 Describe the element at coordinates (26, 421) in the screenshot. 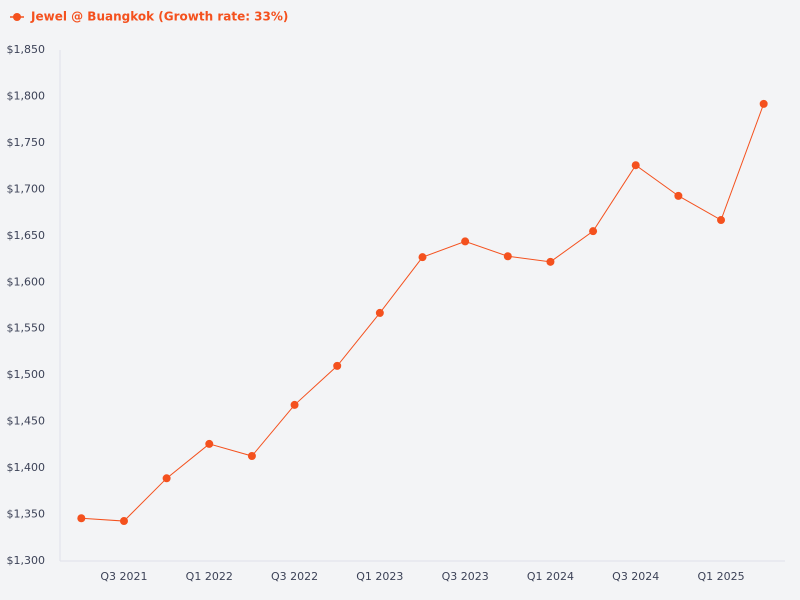

I see `y-tick-label: $1,450` at that location.